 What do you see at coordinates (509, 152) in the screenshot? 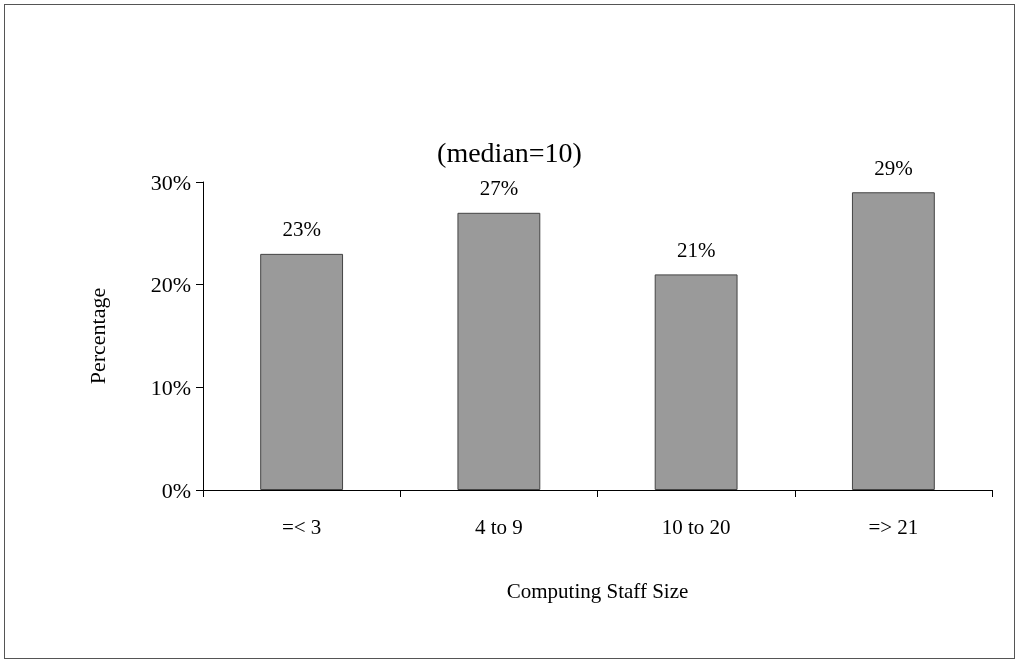
I see `chart-title: (median=10)` at bounding box center [509, 152].